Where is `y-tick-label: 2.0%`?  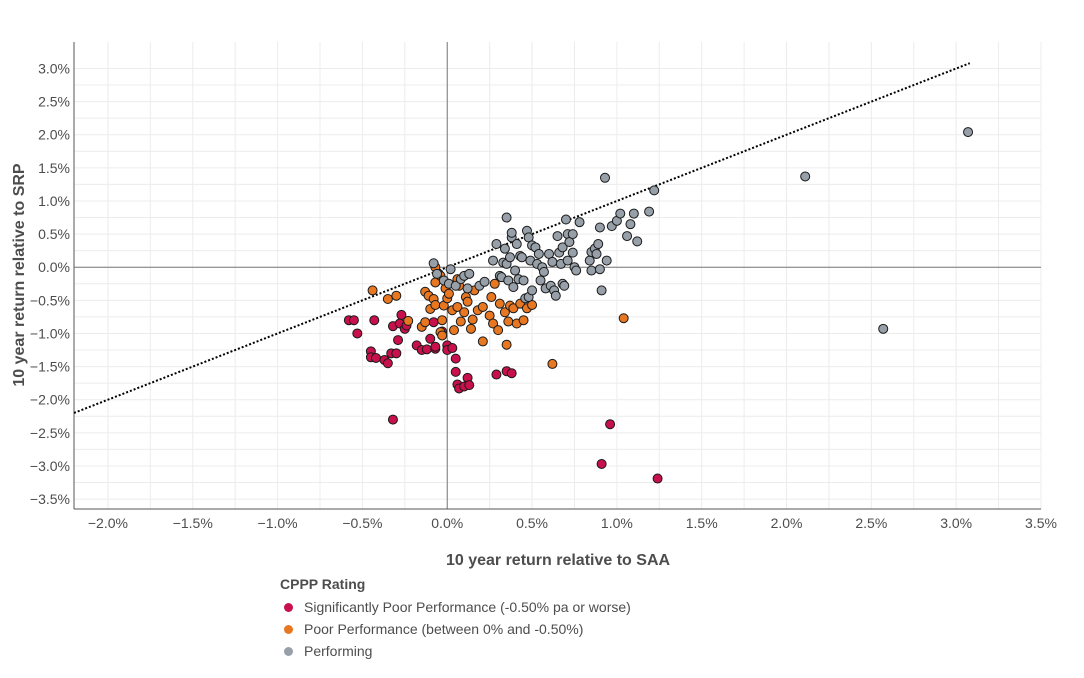 y-tick-label: 2.0% is located at coordinates (54, 135).